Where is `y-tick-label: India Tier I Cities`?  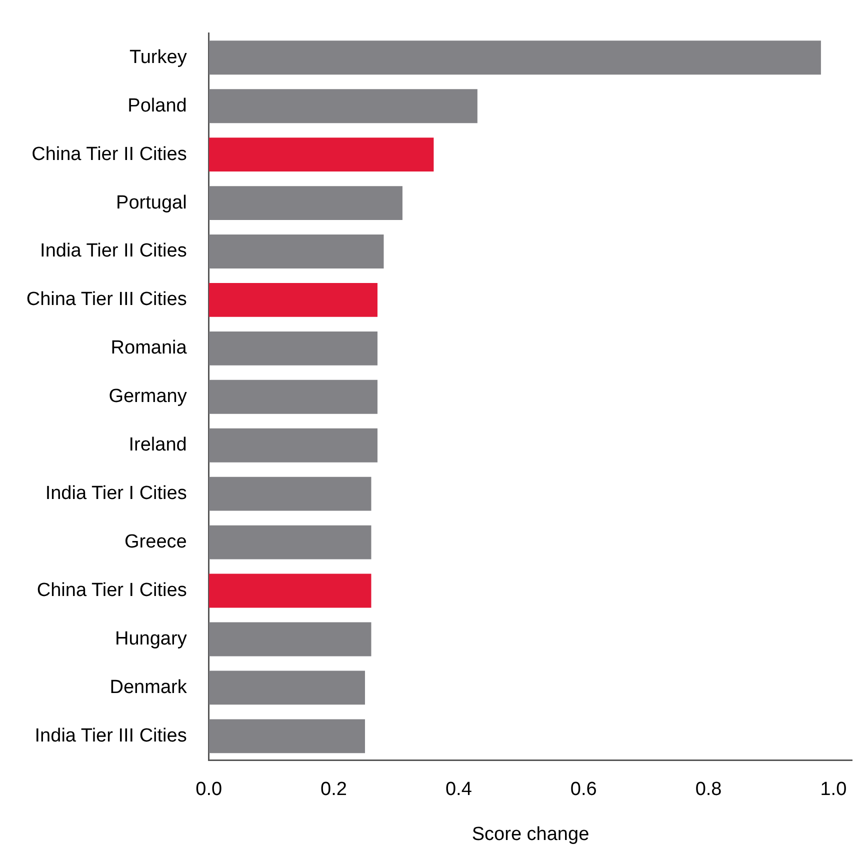
y-tick-label: India Tier I Cities is located at coordinates (116, 493).